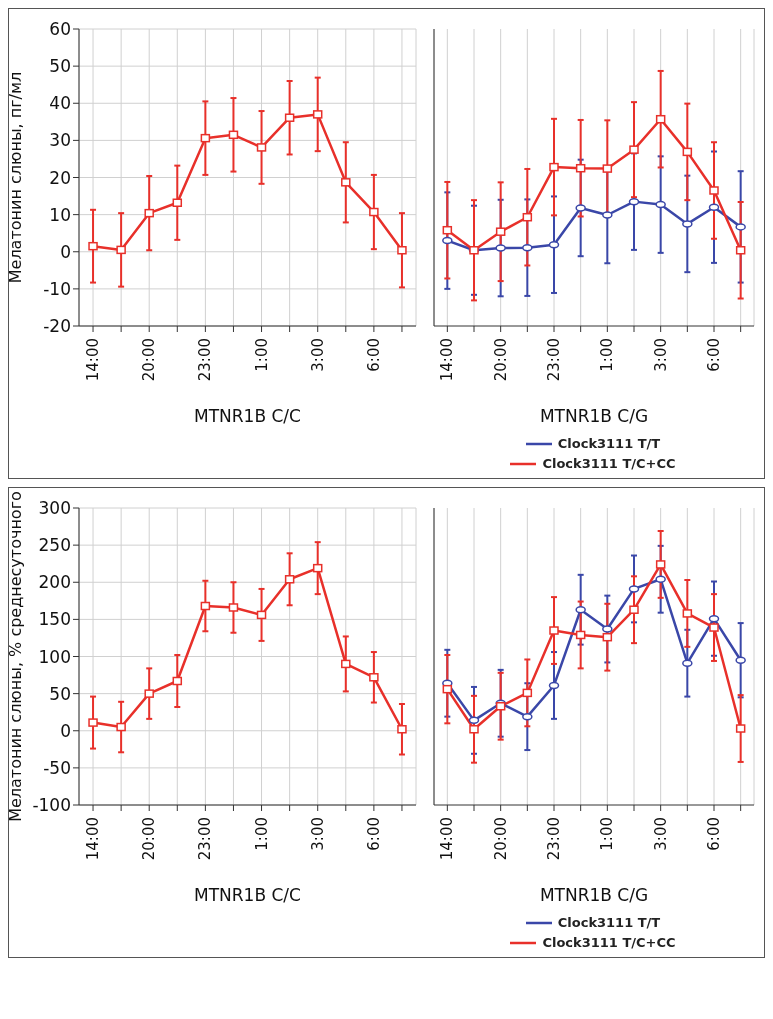 The width and height of the screenshot is (773, 1019). What do you see at coordinates (15, 177) in the screenshot?
I see `y-axis-title: Мелатонин слюны, пг/мл` at bounding box center [15, 177].